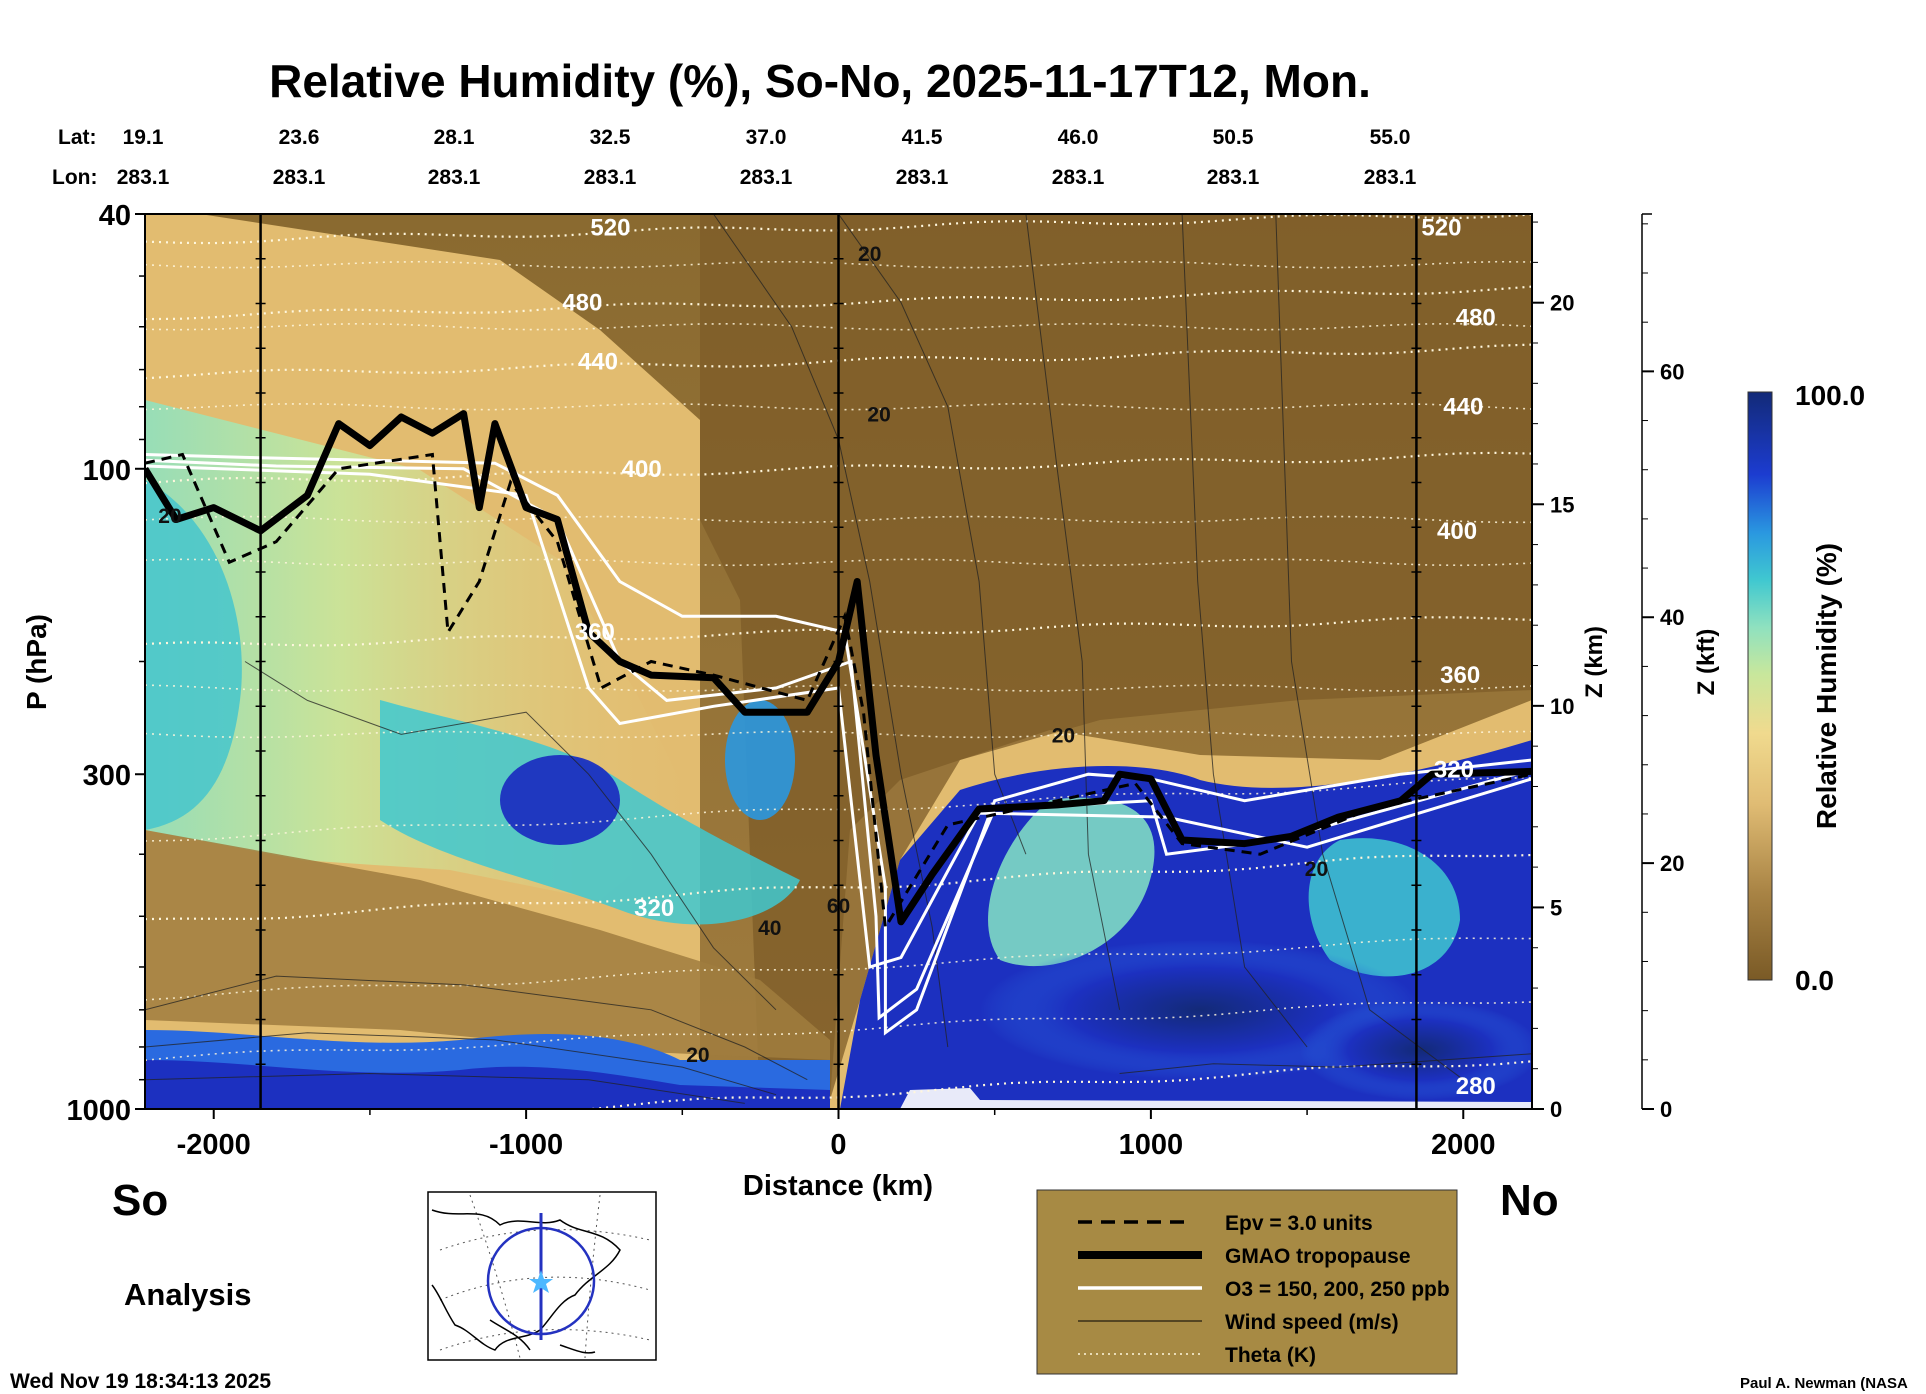 This screenshot has width=1926, height=1394. What do you see at coordinates (610, 137) in the screenshot?
I see `lat-value: 32.5` at bounding box center [610, 137].